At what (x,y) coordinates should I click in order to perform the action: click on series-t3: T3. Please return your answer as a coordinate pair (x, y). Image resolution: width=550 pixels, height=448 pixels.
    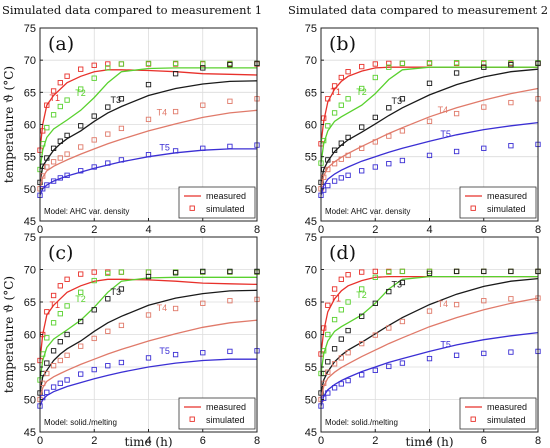
    Looking at the image, I should click on (429, 123).